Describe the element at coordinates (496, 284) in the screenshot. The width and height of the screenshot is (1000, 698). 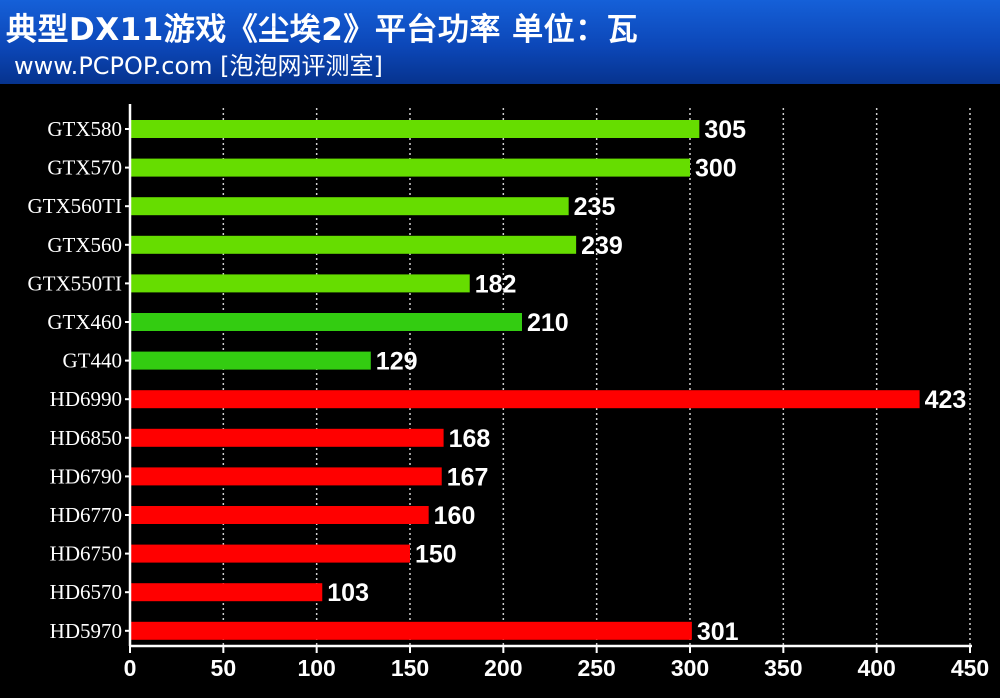
I see `value-label: 182` at that location.